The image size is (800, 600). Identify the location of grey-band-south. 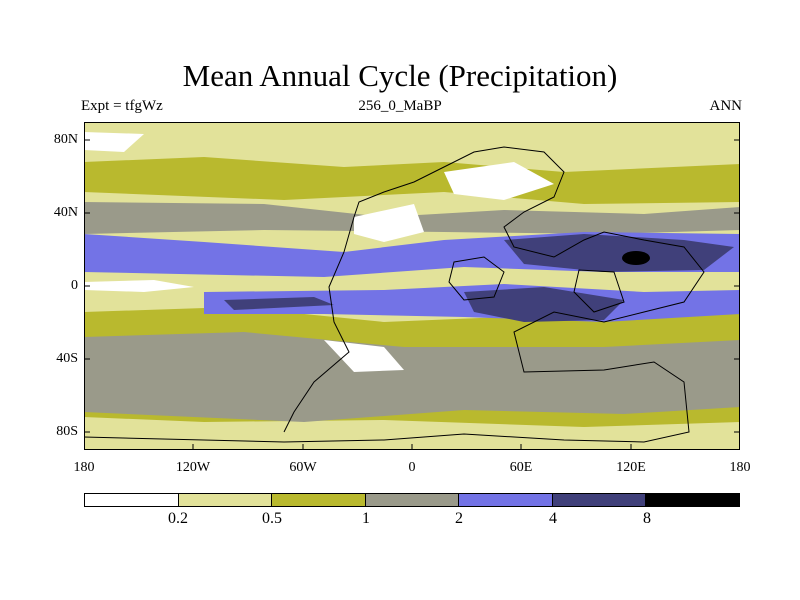
(412, 377).